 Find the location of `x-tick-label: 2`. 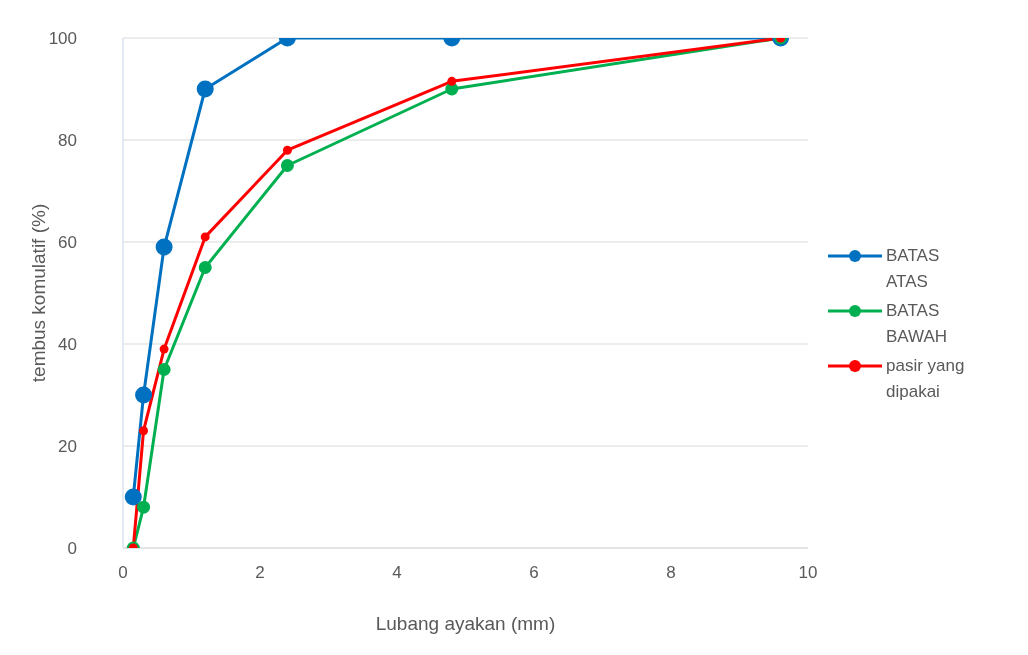

x-tick-label: 2 is located at coordinates (260, 573).